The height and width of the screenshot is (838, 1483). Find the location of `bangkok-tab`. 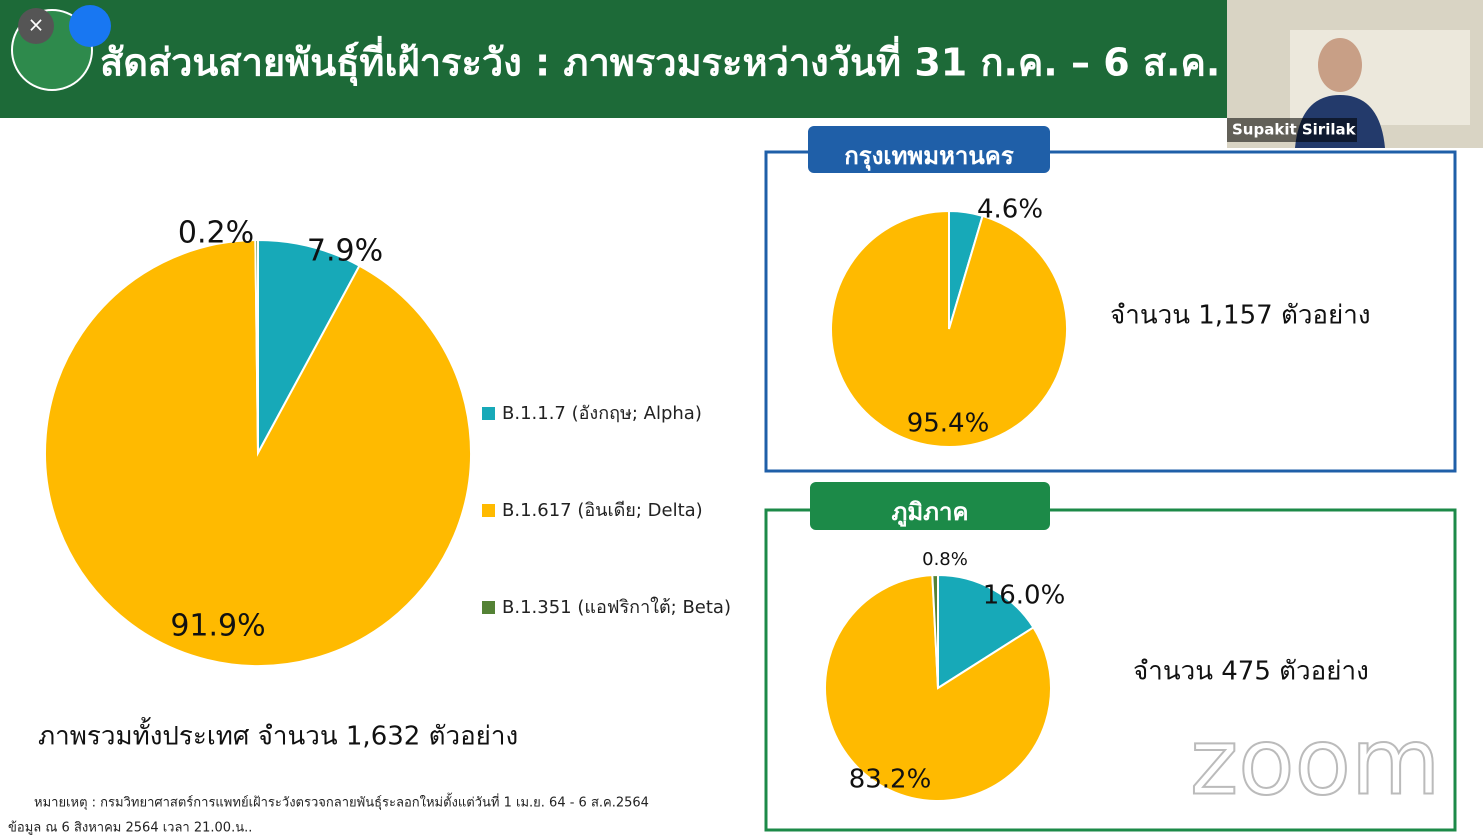

bangkok-tab is located at coordinates (929, 149).